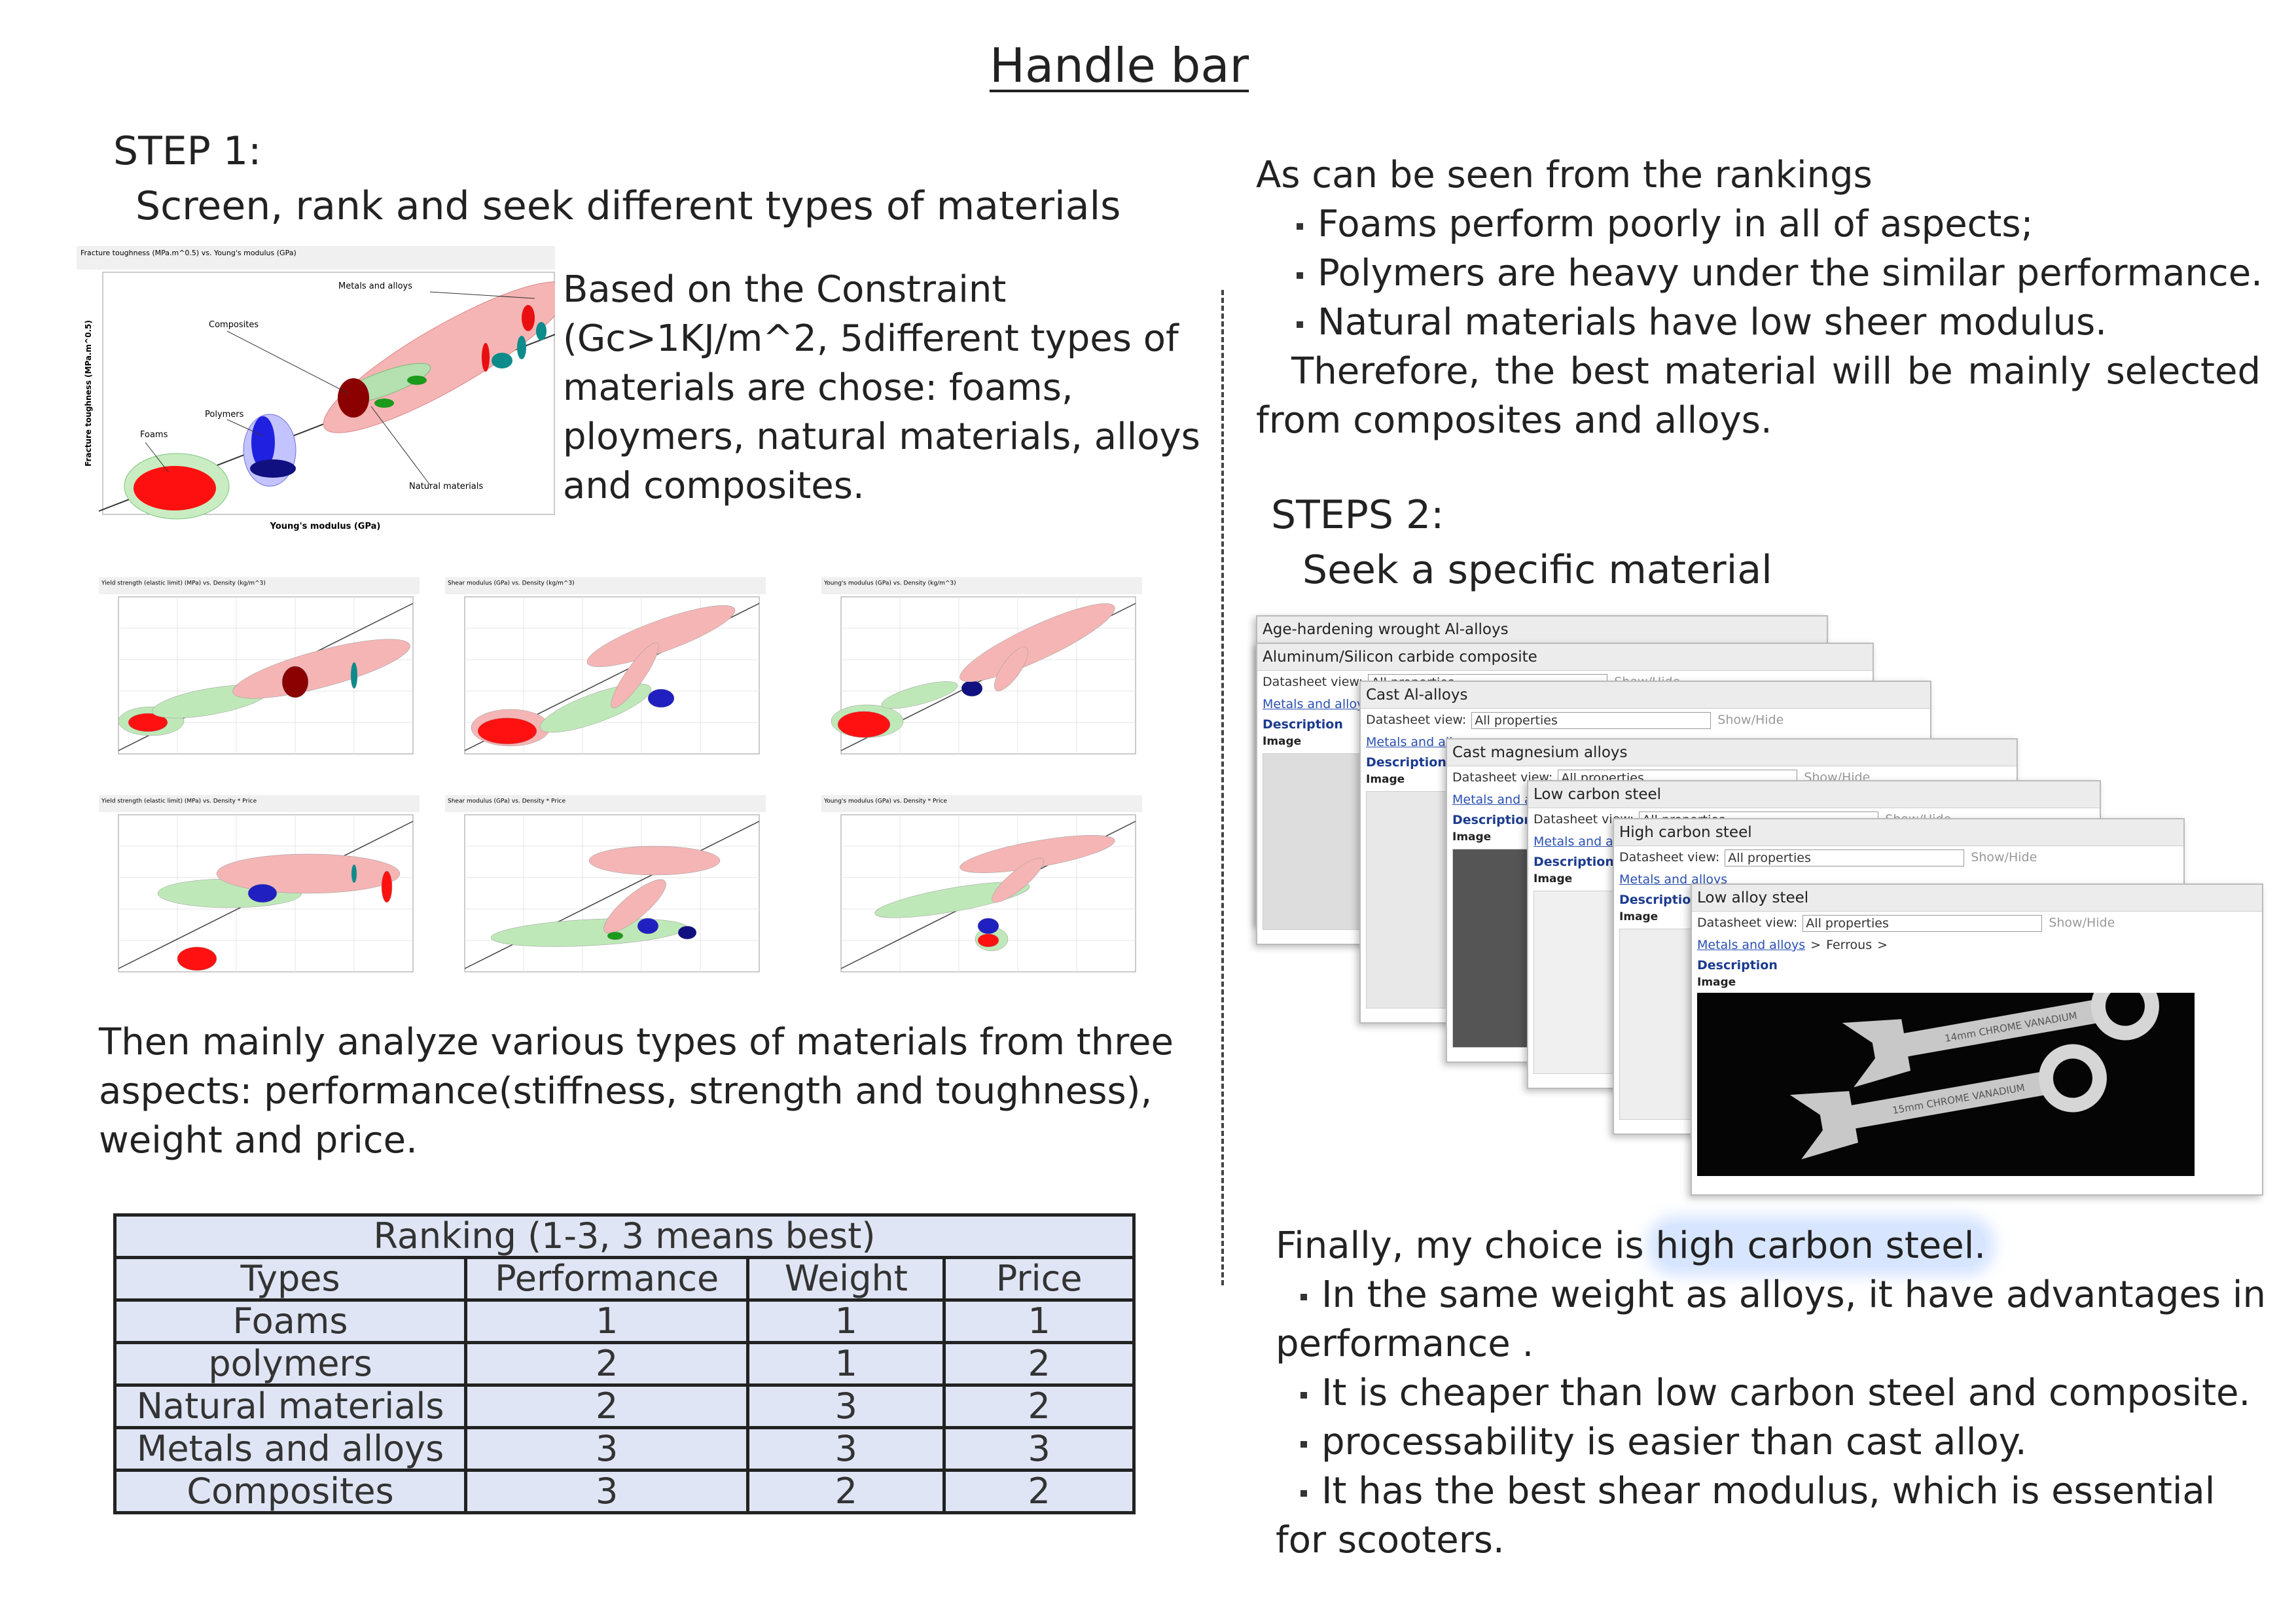 The image size is (2296, 1623). I want to click on text-line: weight and price., so click(258, 1140).